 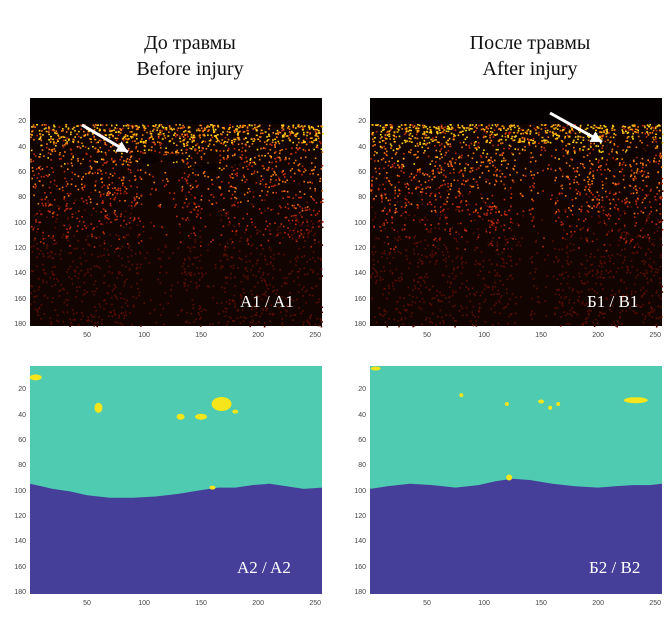 I want to click on column-header-before: До травмы Before injury, so click(x=190, y=56).